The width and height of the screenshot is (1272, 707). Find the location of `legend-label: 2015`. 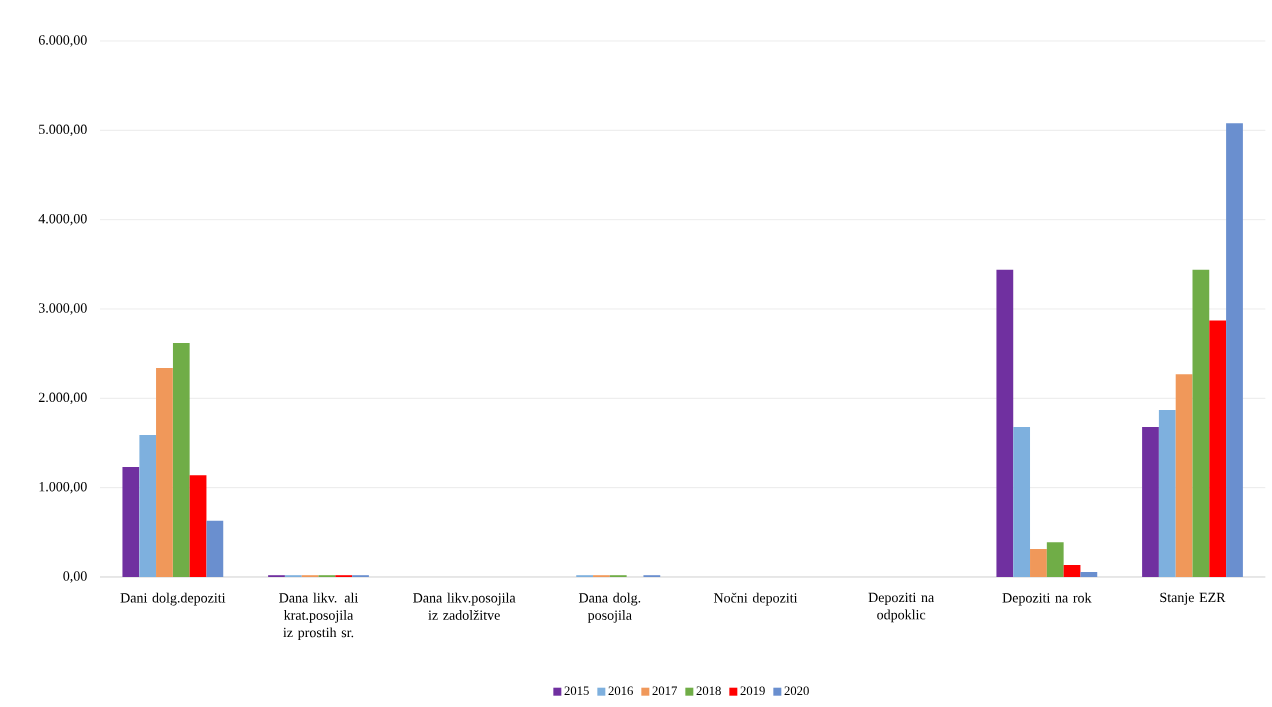

legend-label: 2015 is located at coordinates (576, 691).